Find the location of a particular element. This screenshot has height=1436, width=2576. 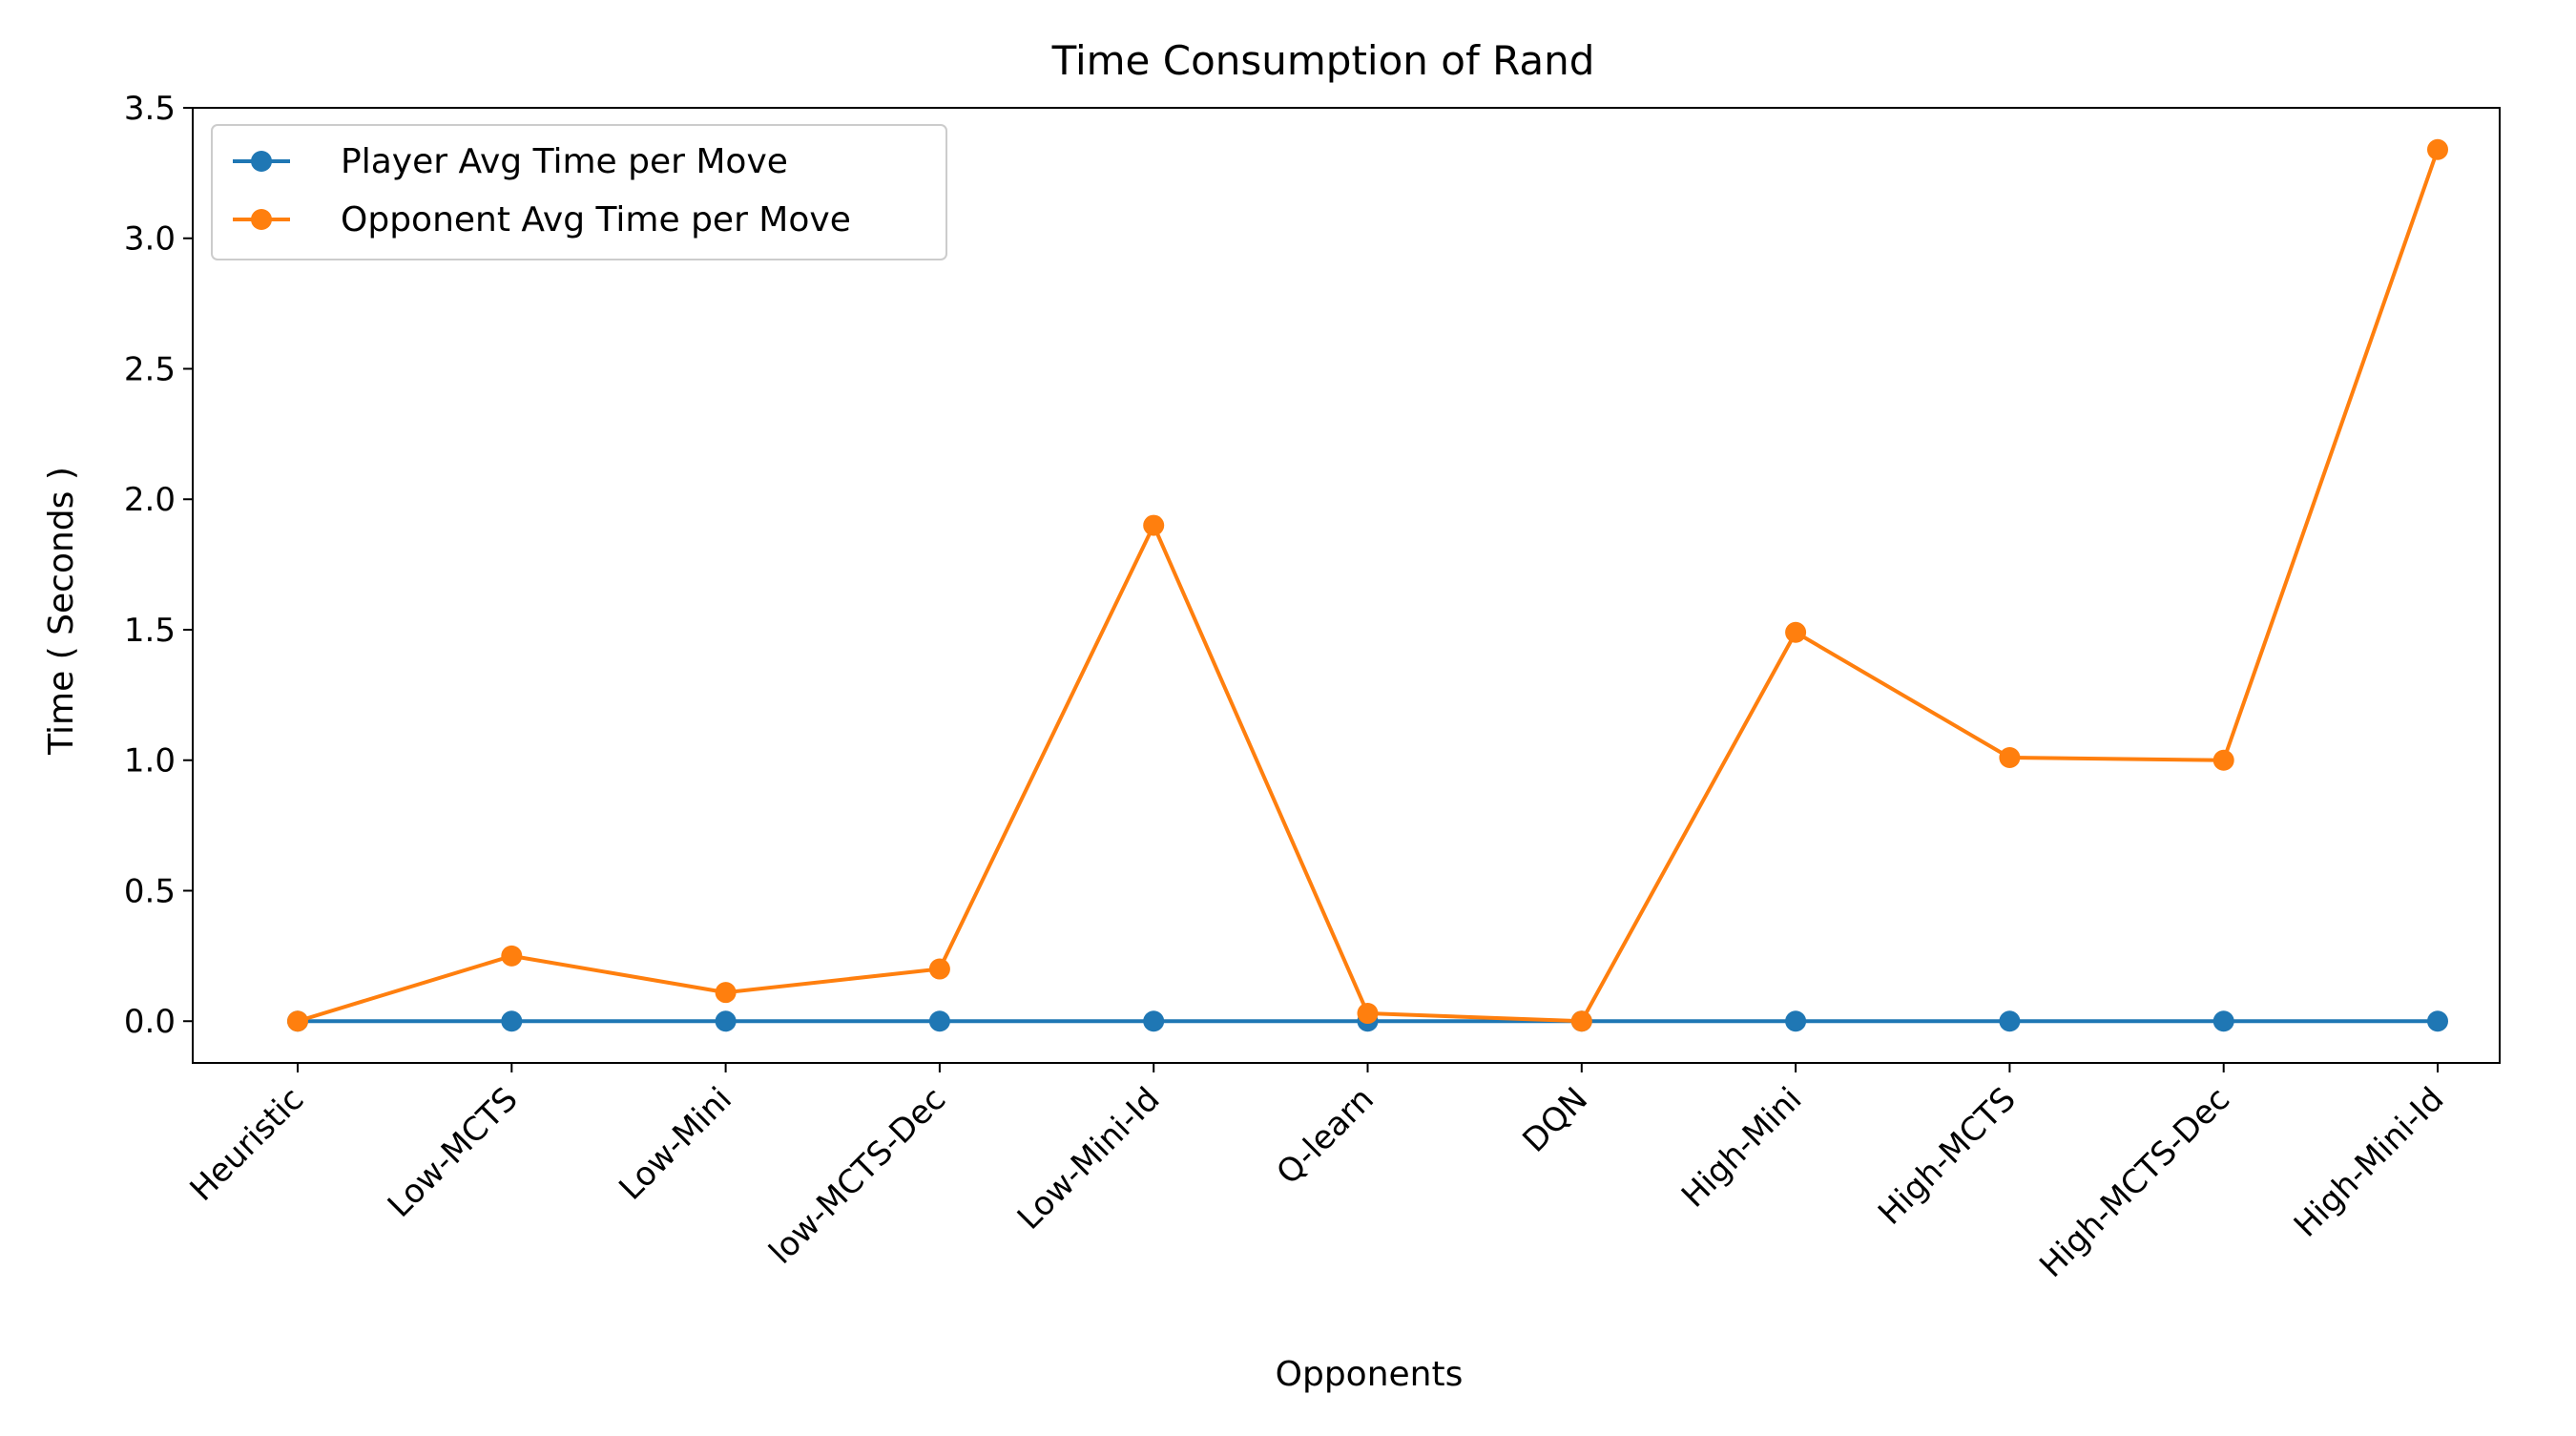

x-tick-label: Low-MCTS is located at coordinates (453, 1152).